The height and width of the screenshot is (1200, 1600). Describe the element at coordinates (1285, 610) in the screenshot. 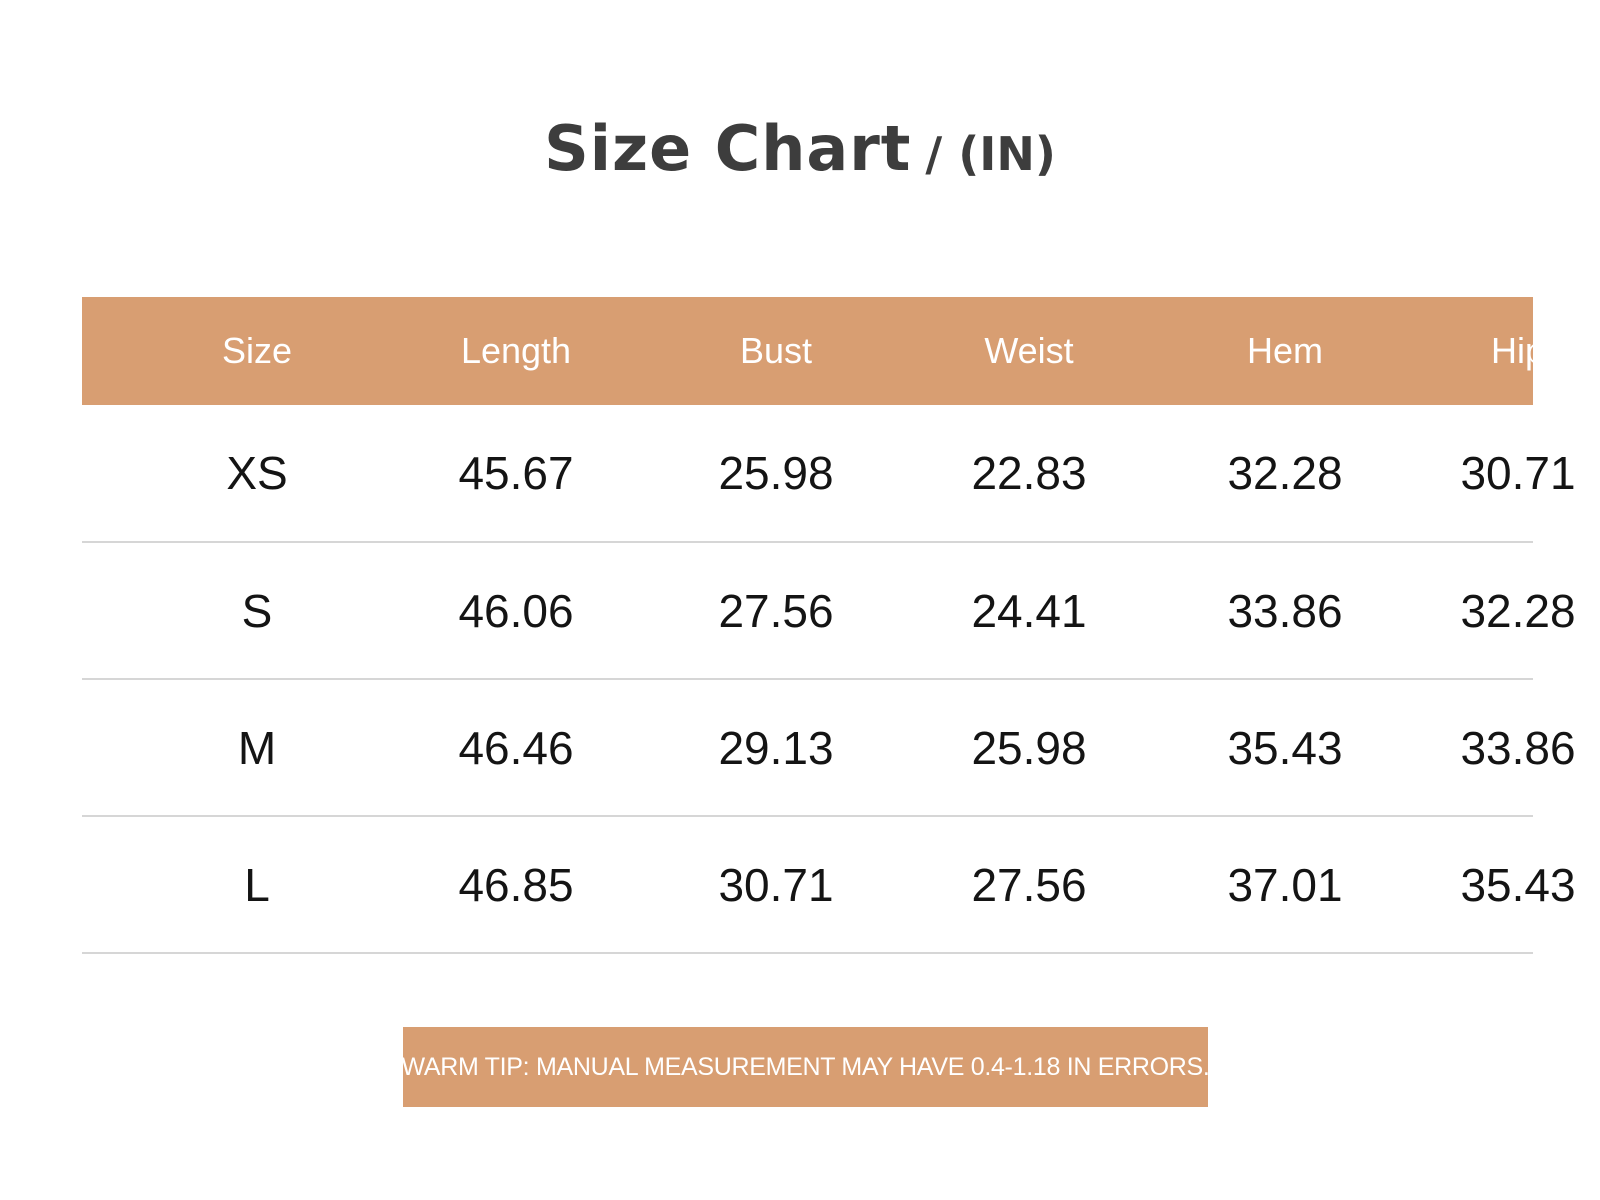

I see `cell-hem: 33.86` at that location.